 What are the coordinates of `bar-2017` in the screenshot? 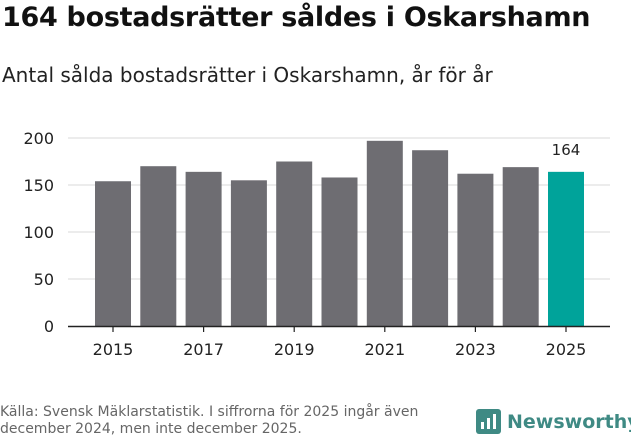 It's located at (203, 248).